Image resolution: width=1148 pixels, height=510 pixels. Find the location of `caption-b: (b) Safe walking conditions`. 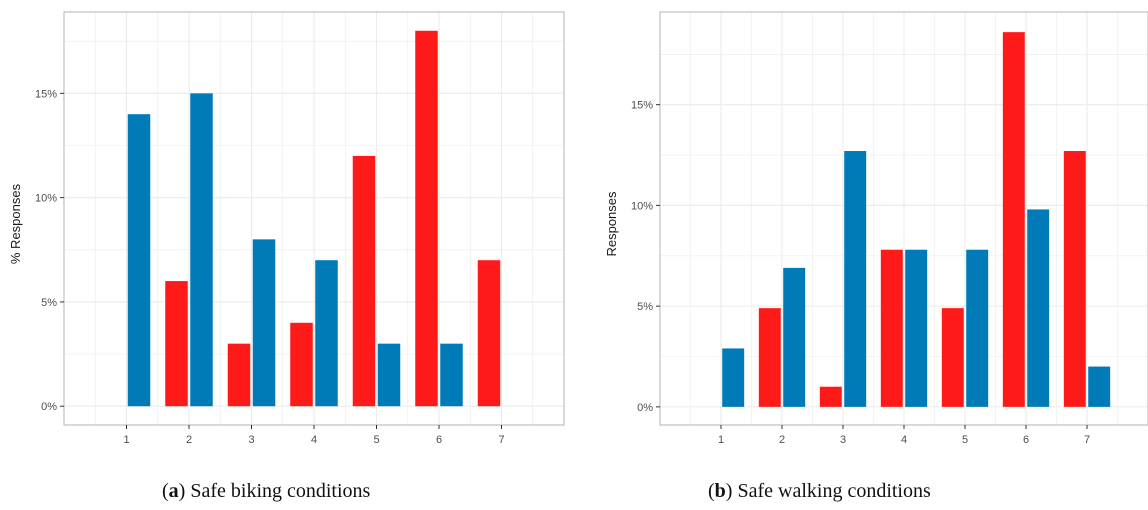

caption-b: (b) Safe walking conditions is located at coordinates (819, 491).